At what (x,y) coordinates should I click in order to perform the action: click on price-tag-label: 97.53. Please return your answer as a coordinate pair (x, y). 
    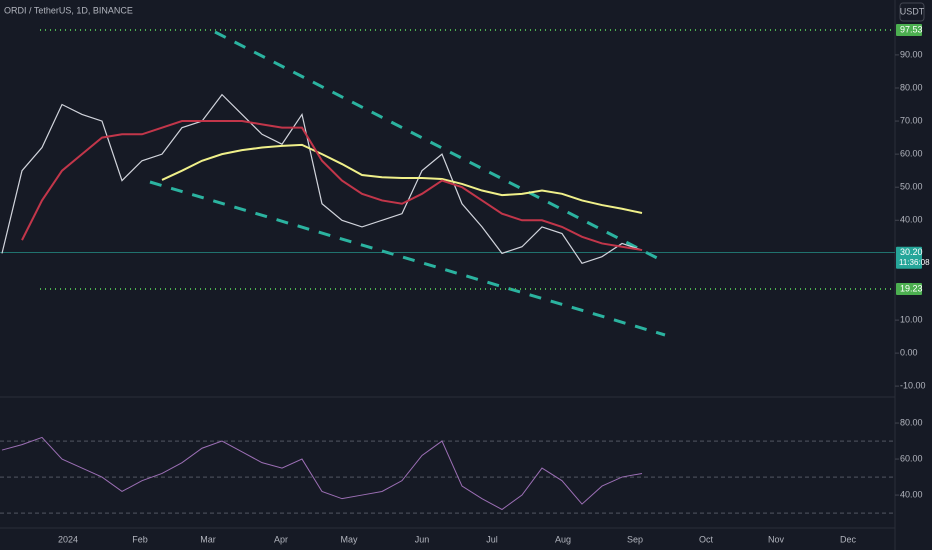
    Looking at the image, I should click on (911, 29).